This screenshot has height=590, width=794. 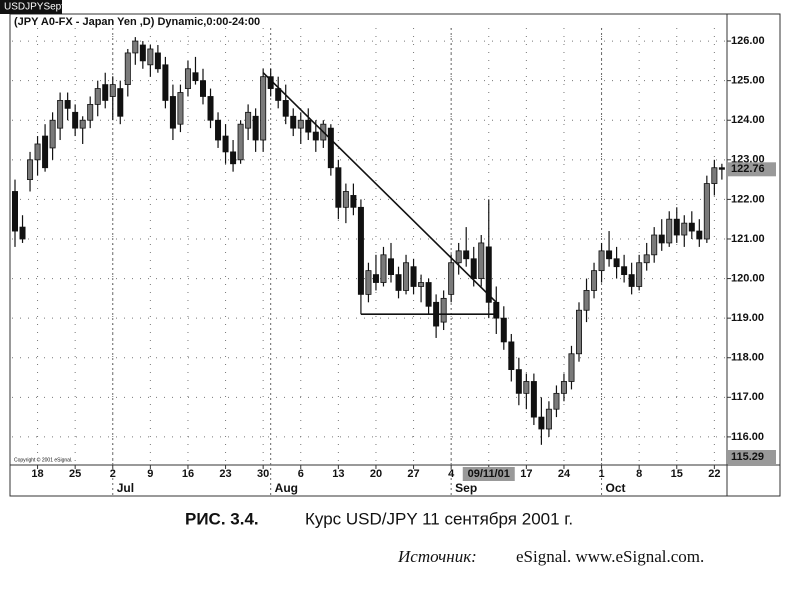 What do you see at coordinates (188, 474) in the screenshot?
I see `x-tick-label: 16` at bounding box center [188, 474].